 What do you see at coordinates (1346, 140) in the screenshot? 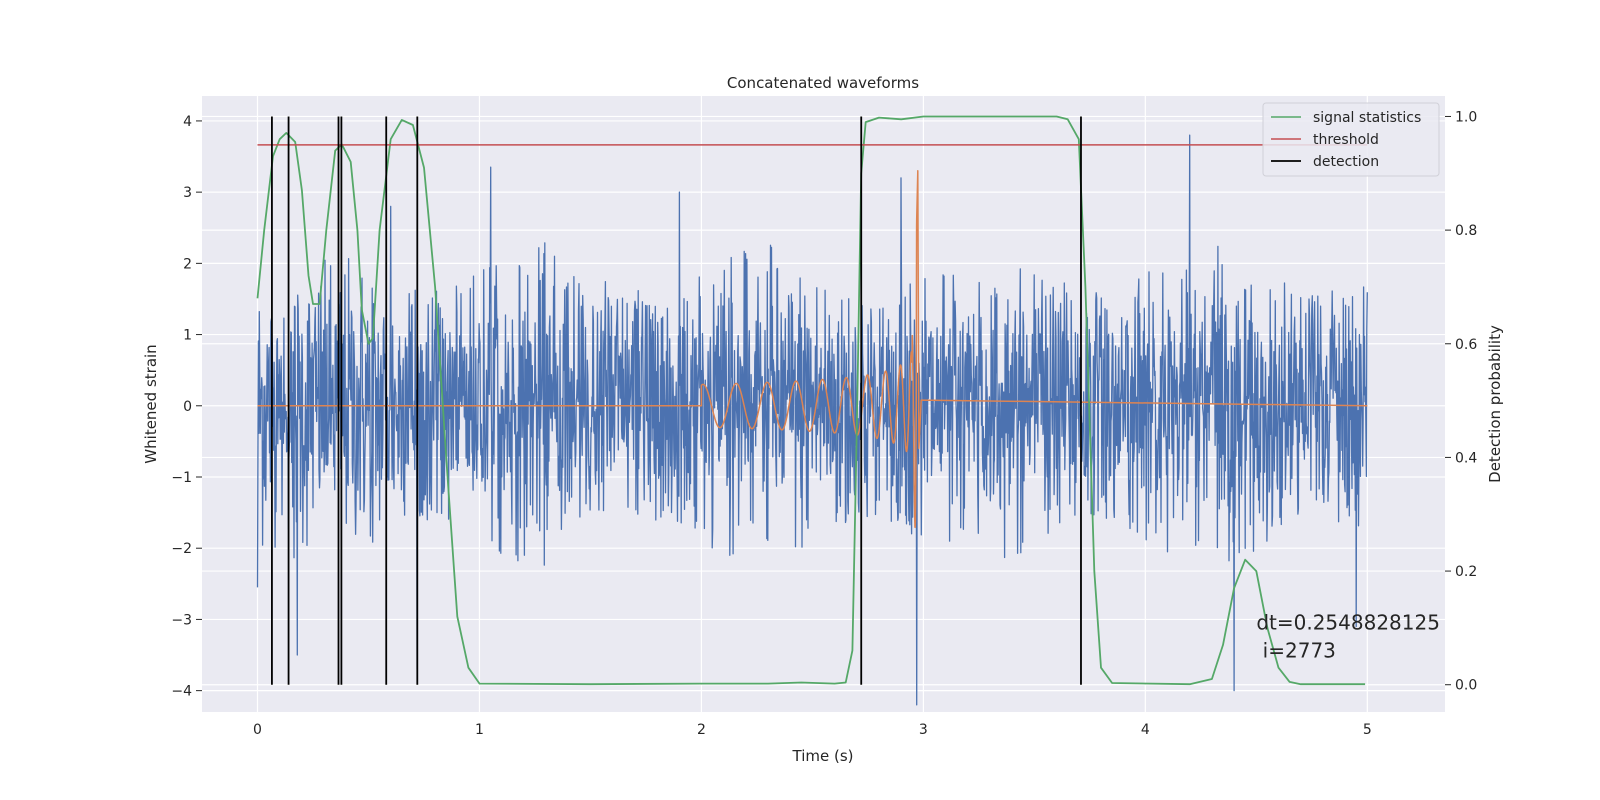
I see `legend-label-threshold: threshold` at bounding box center [1346, 140].